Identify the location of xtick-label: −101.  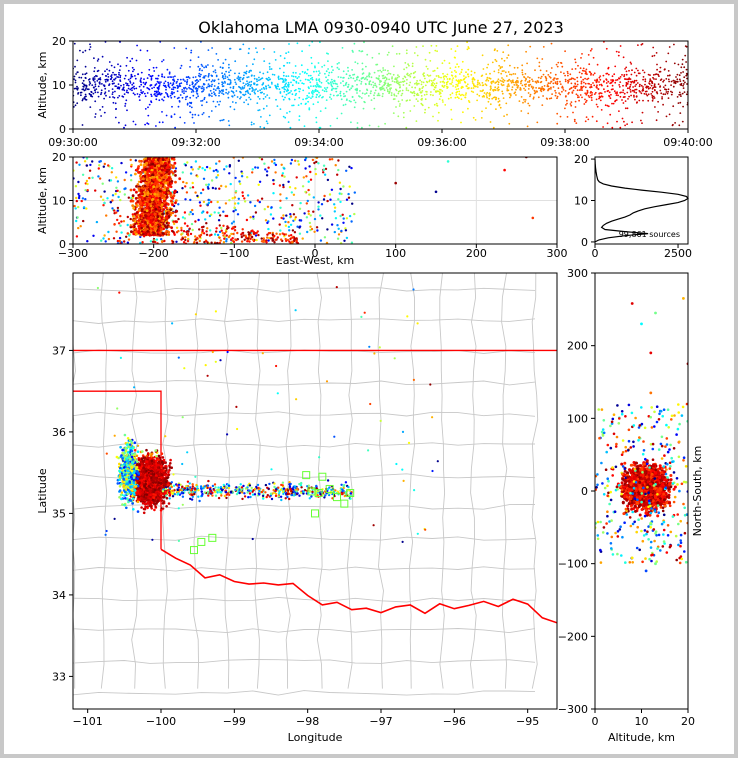
(88, 721).